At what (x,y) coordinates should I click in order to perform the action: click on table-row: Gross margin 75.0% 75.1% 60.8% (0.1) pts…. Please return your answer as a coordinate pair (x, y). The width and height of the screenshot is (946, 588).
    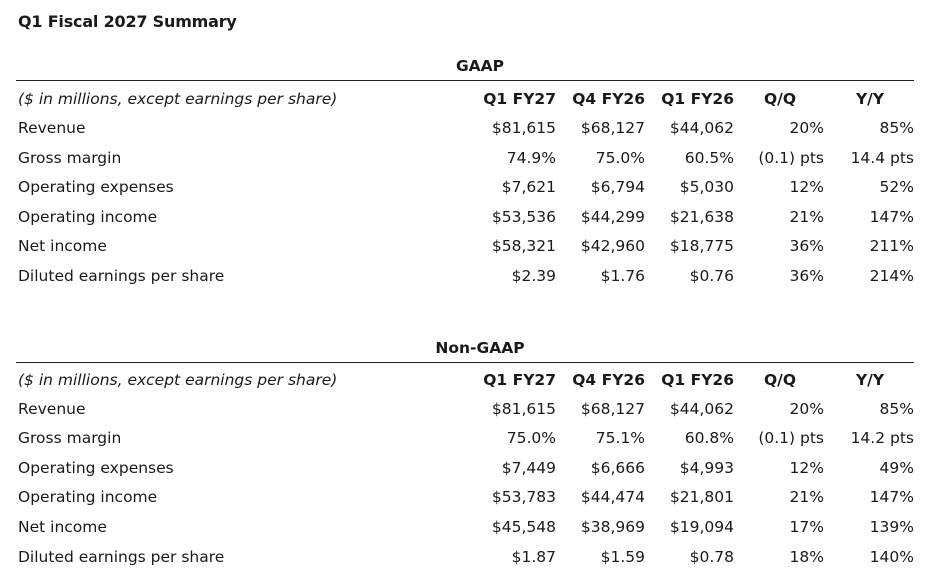
    Looking at the image, I should click on (473, 438).